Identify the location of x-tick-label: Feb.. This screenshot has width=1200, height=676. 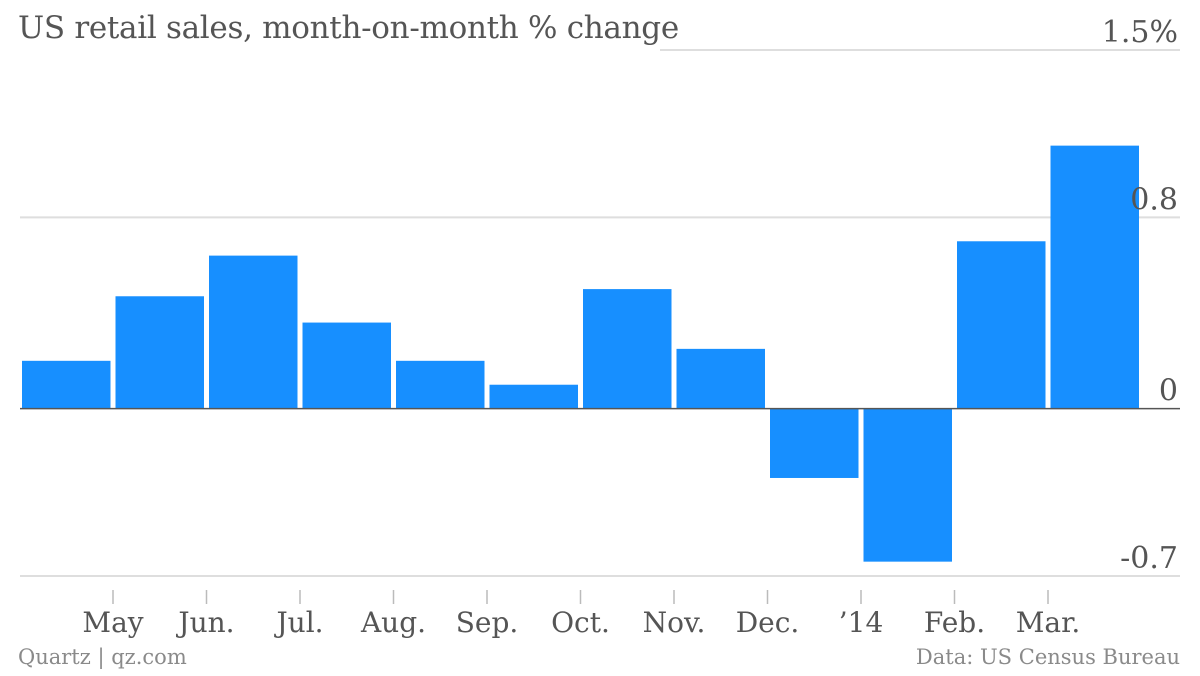
(954, 622).